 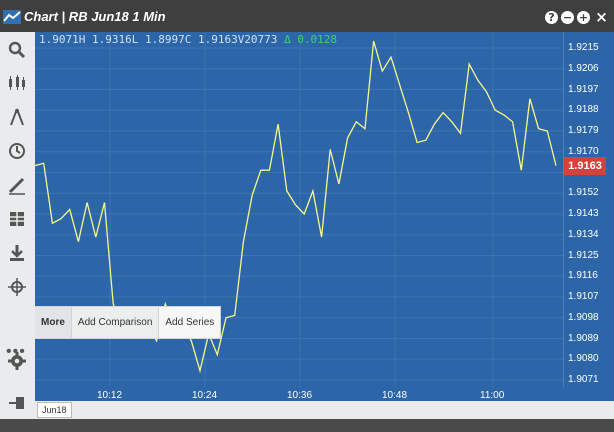 What do you see at coordinates (583, 234) in the screenshot?
I see `y-tick-label: 1.9134` at bounding box center [583, 234].